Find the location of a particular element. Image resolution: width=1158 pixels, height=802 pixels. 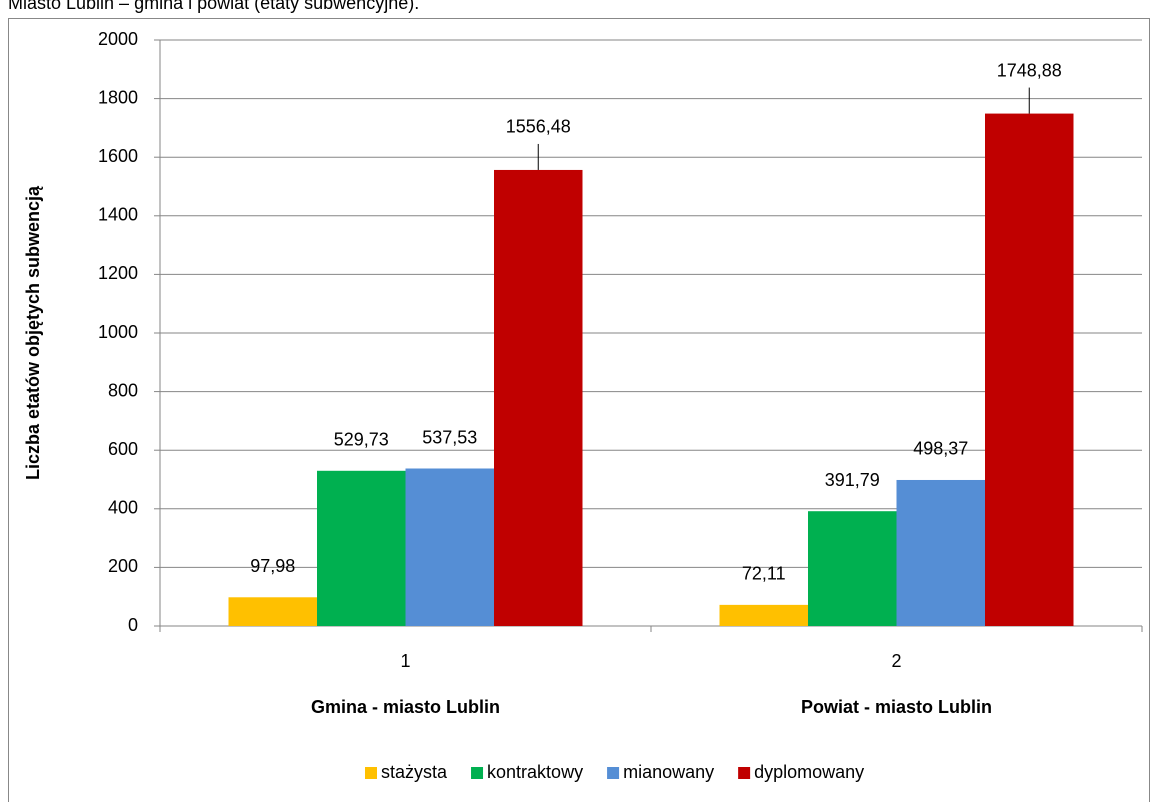

legend-label: kontraktowy is located at coordinates (535, 772).